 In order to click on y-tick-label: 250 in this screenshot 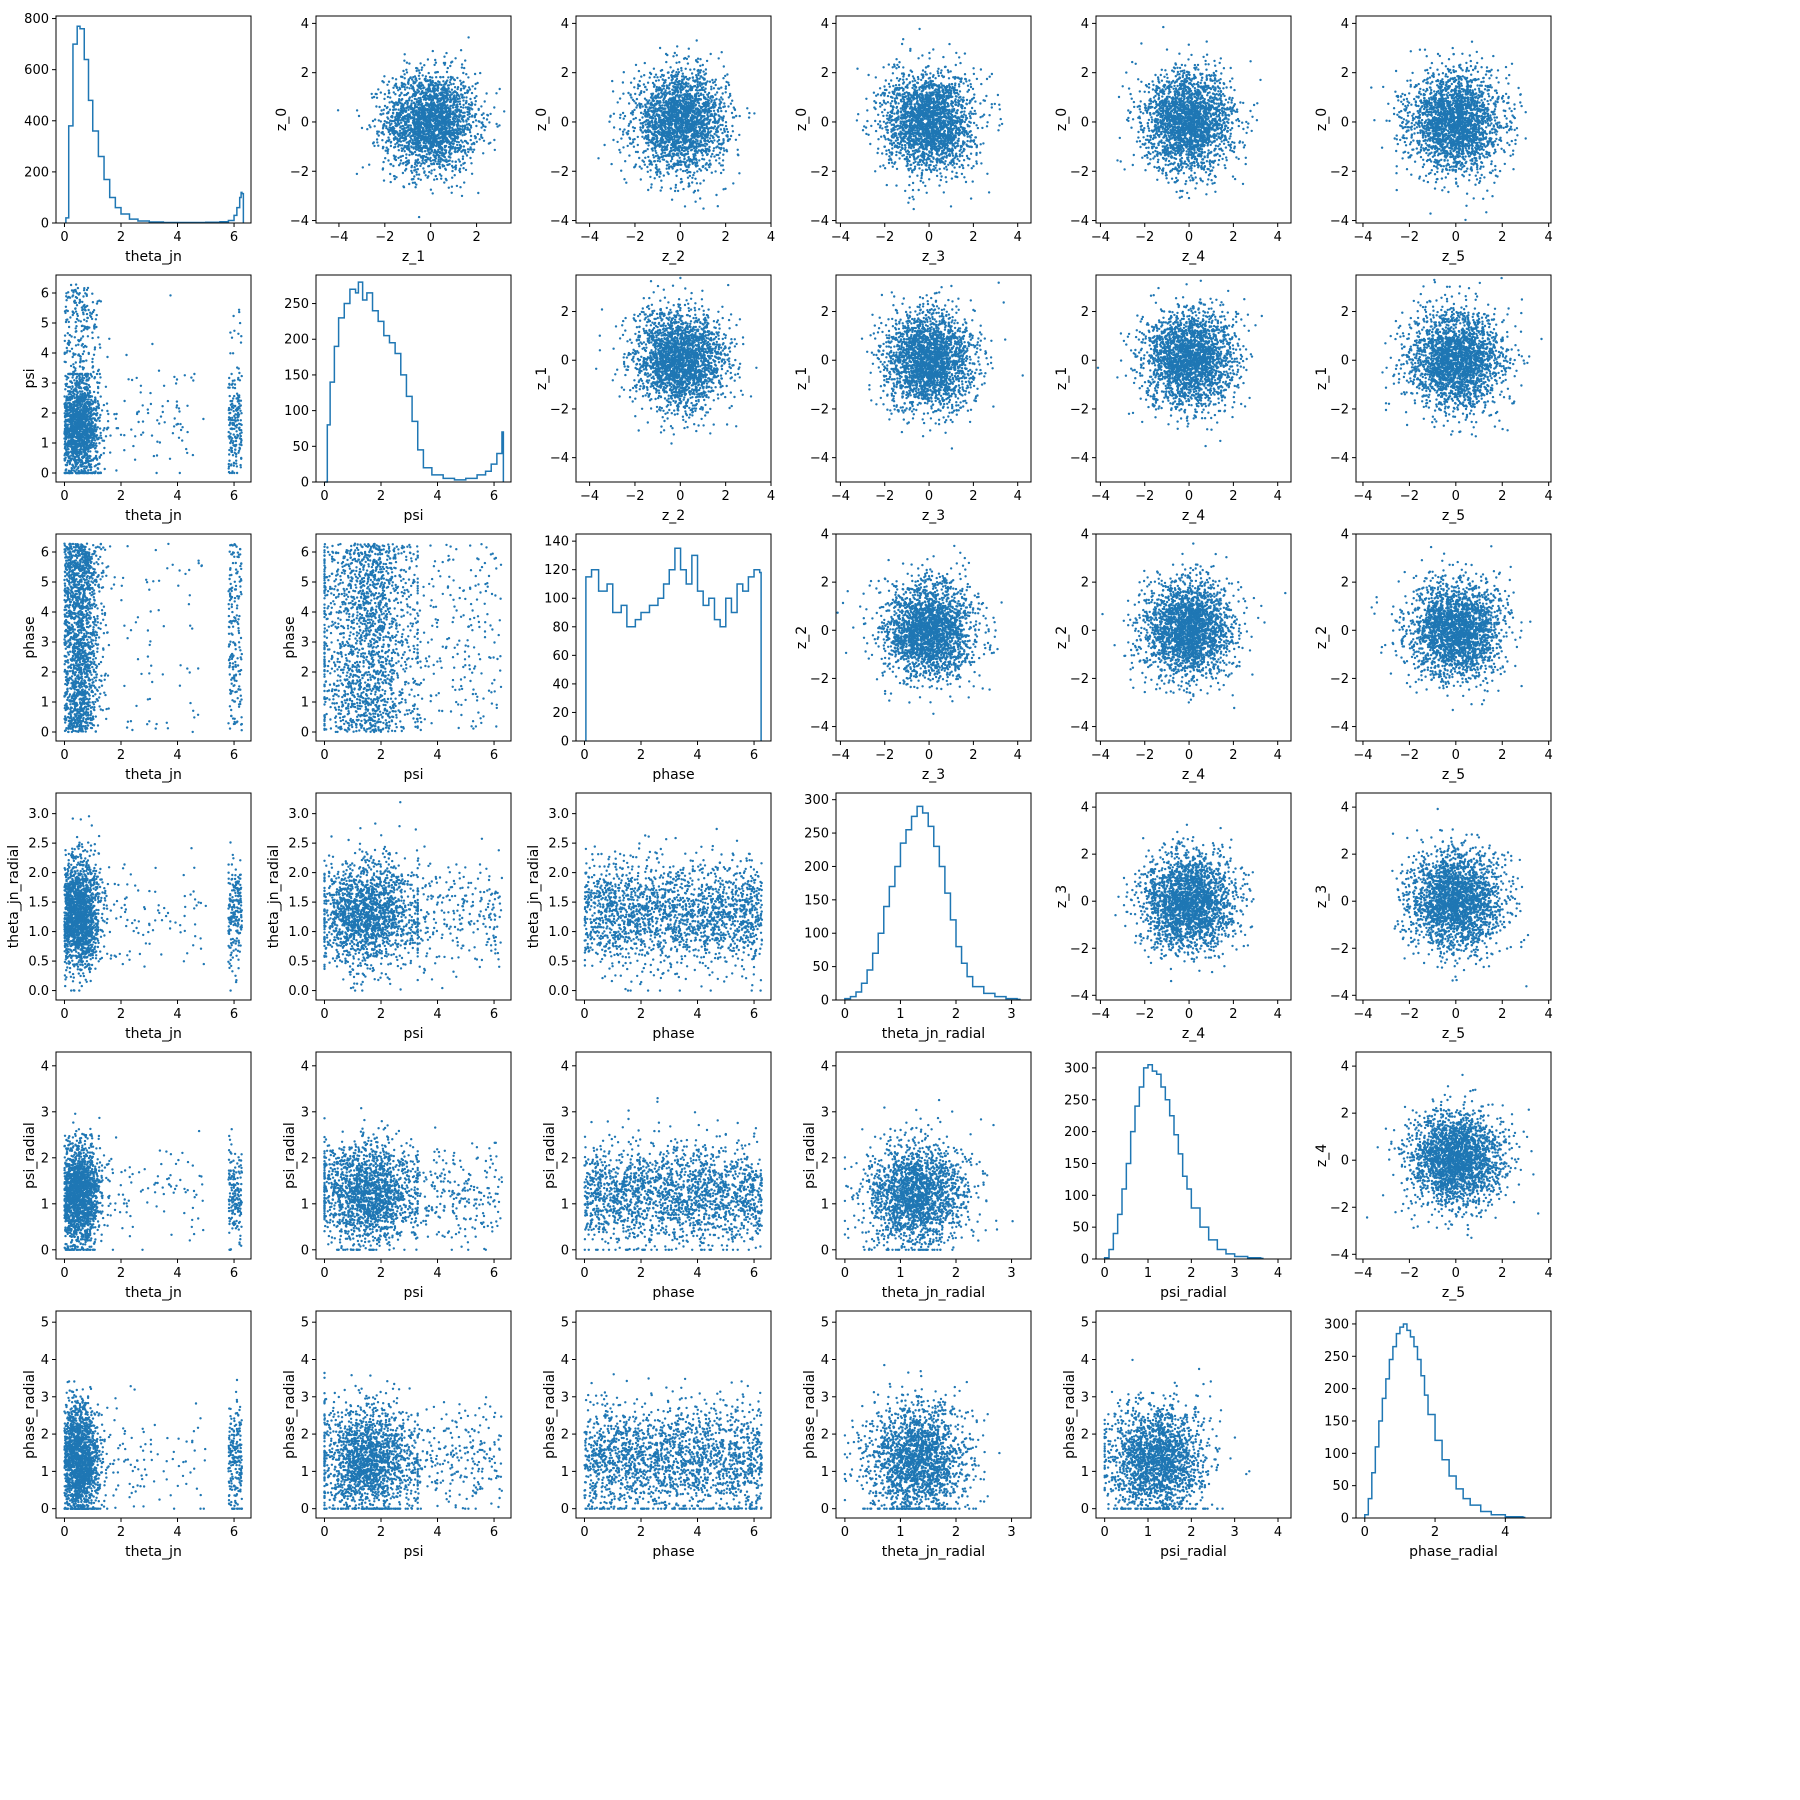, I will do `click(1076, 1100)`.